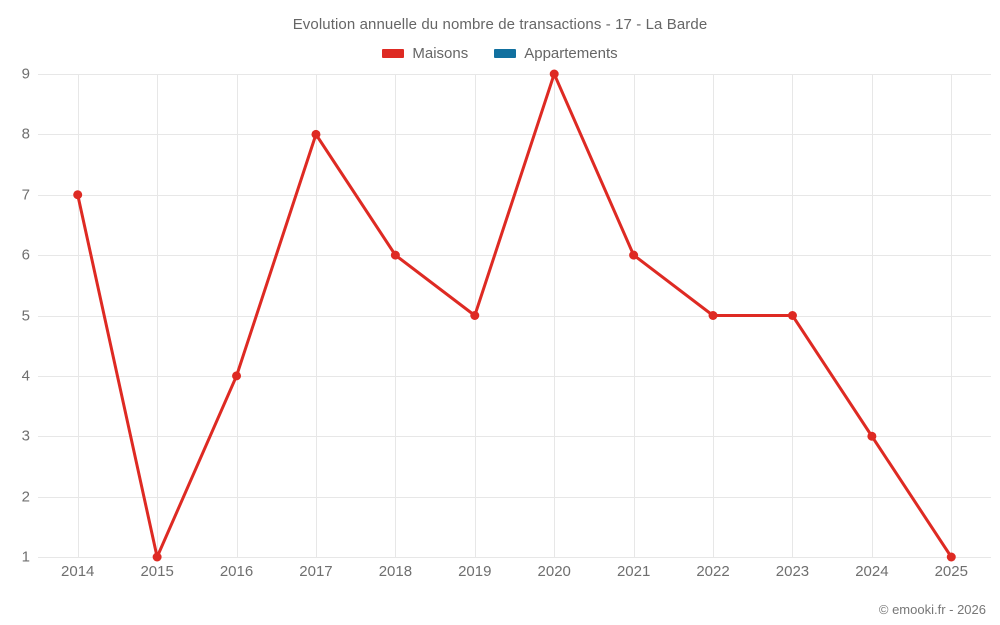 The height and width of the screenshot is (625, 1000). What do you see at coordinates (15, 316) in the screenshot?
I see `y-axis: 1 2 3 4 5 6 7 8 9` at bounding box center [15, 316].